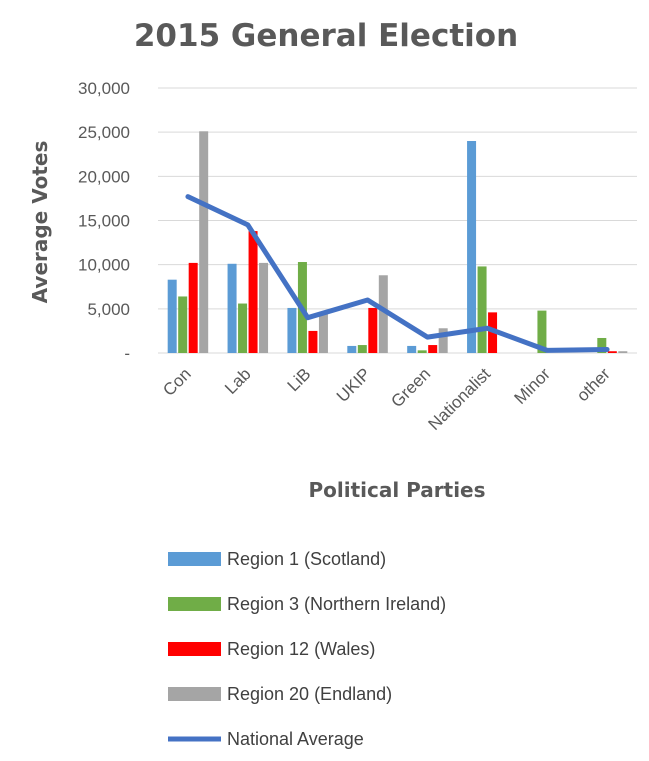  What do you see at coordinates (104, 265) in the screenshot?
I see `y-tick-label: 10,000` at bounding box center [104, 265].